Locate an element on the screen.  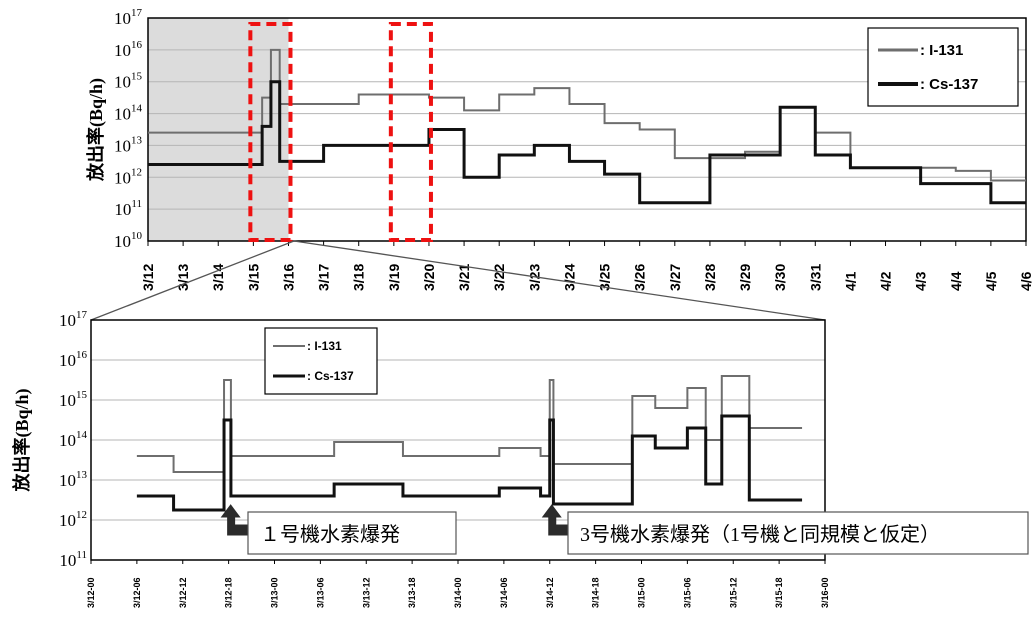
x-tick-label: 3/14-18 is located at coordinates (596, 592).